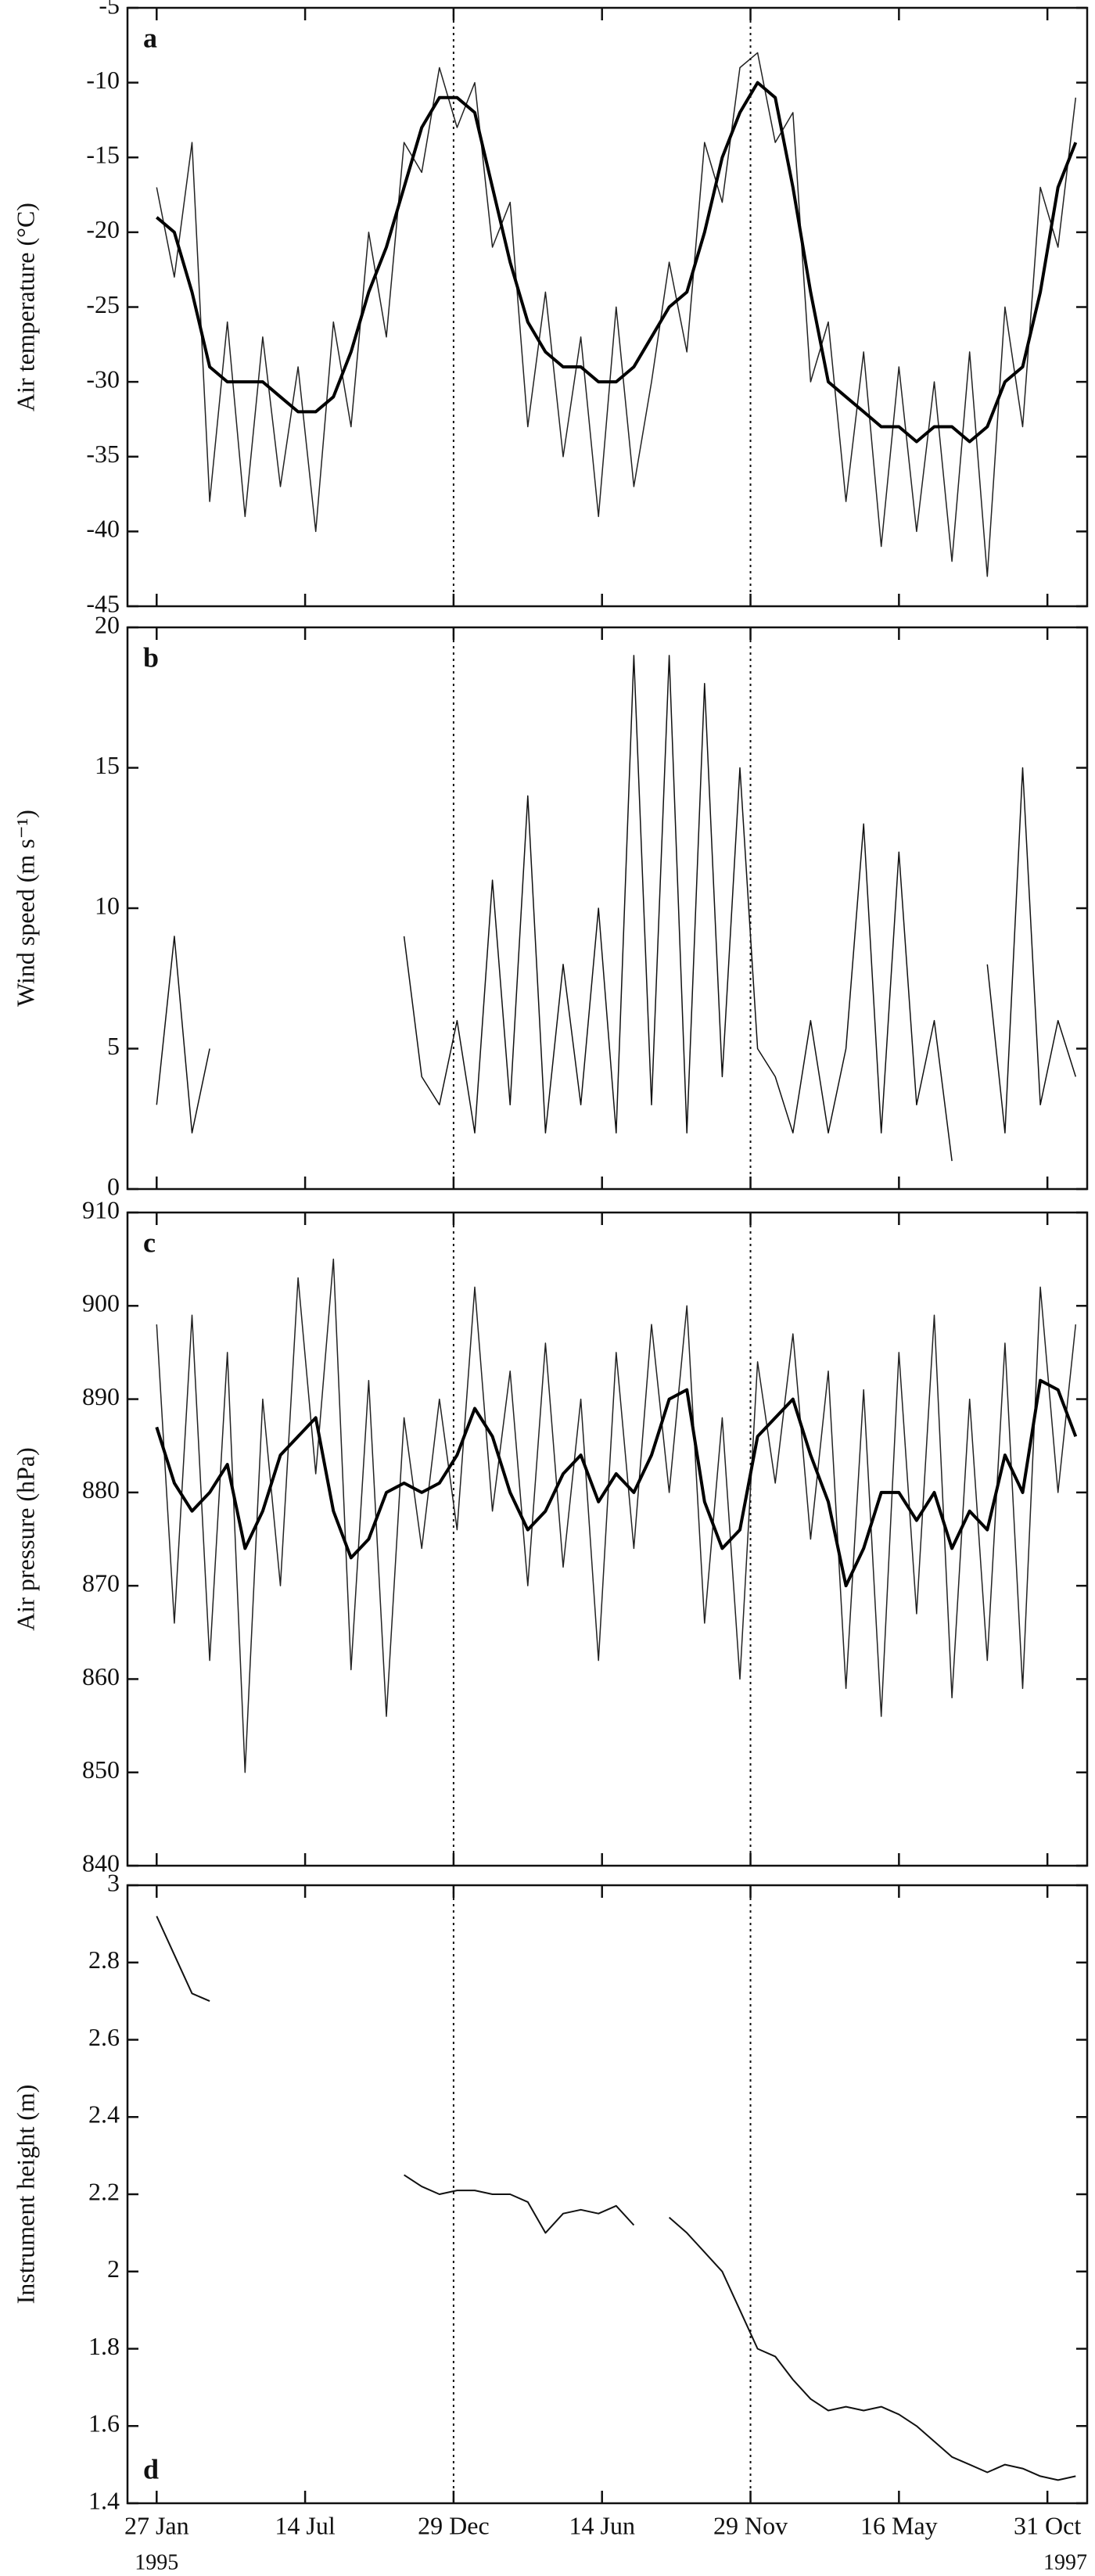 Image resolution: width=1095 pixels, height=2576 pixels. I want to click on x-tick-label: 29 Nov, so click(750, 2525).